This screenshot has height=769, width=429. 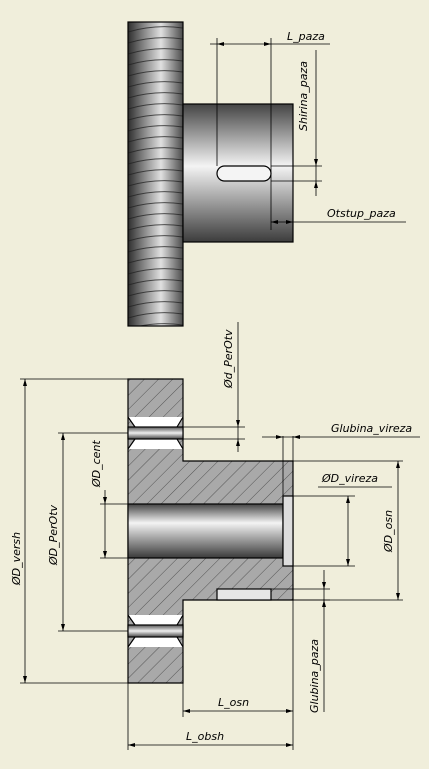 I want to click on through-hole-bottom, so click(x=155, y=620).